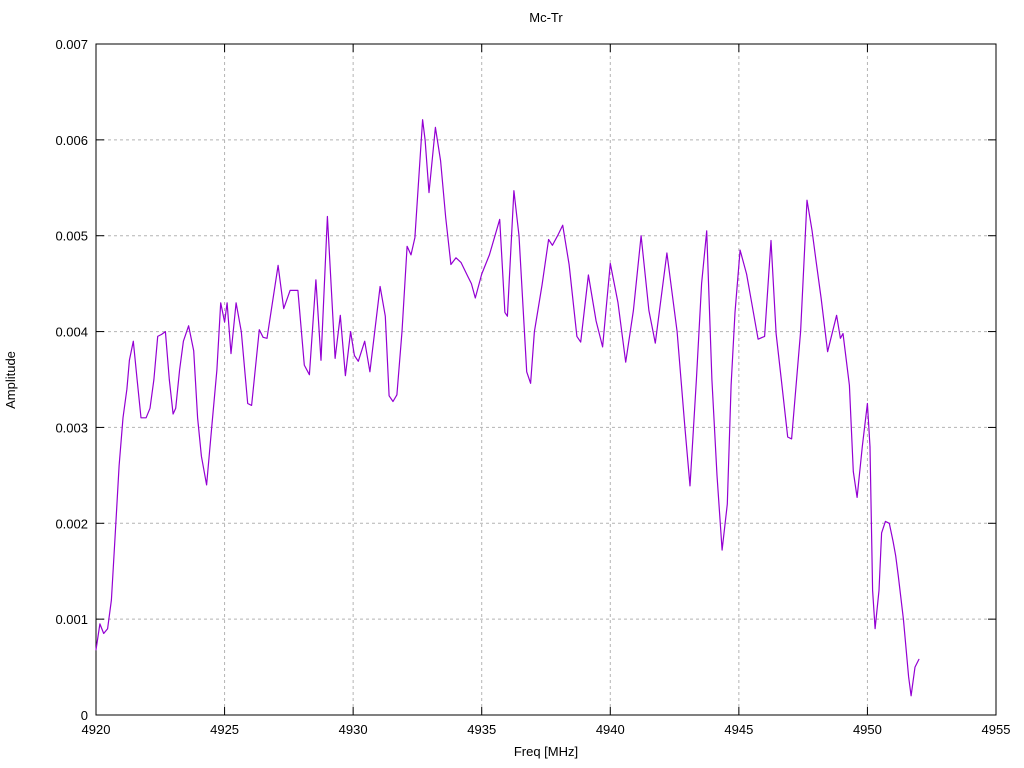  Describe the element at coordinates (71, 44) in the screenshot. I see `y-tick-label: 0.007` at that location.